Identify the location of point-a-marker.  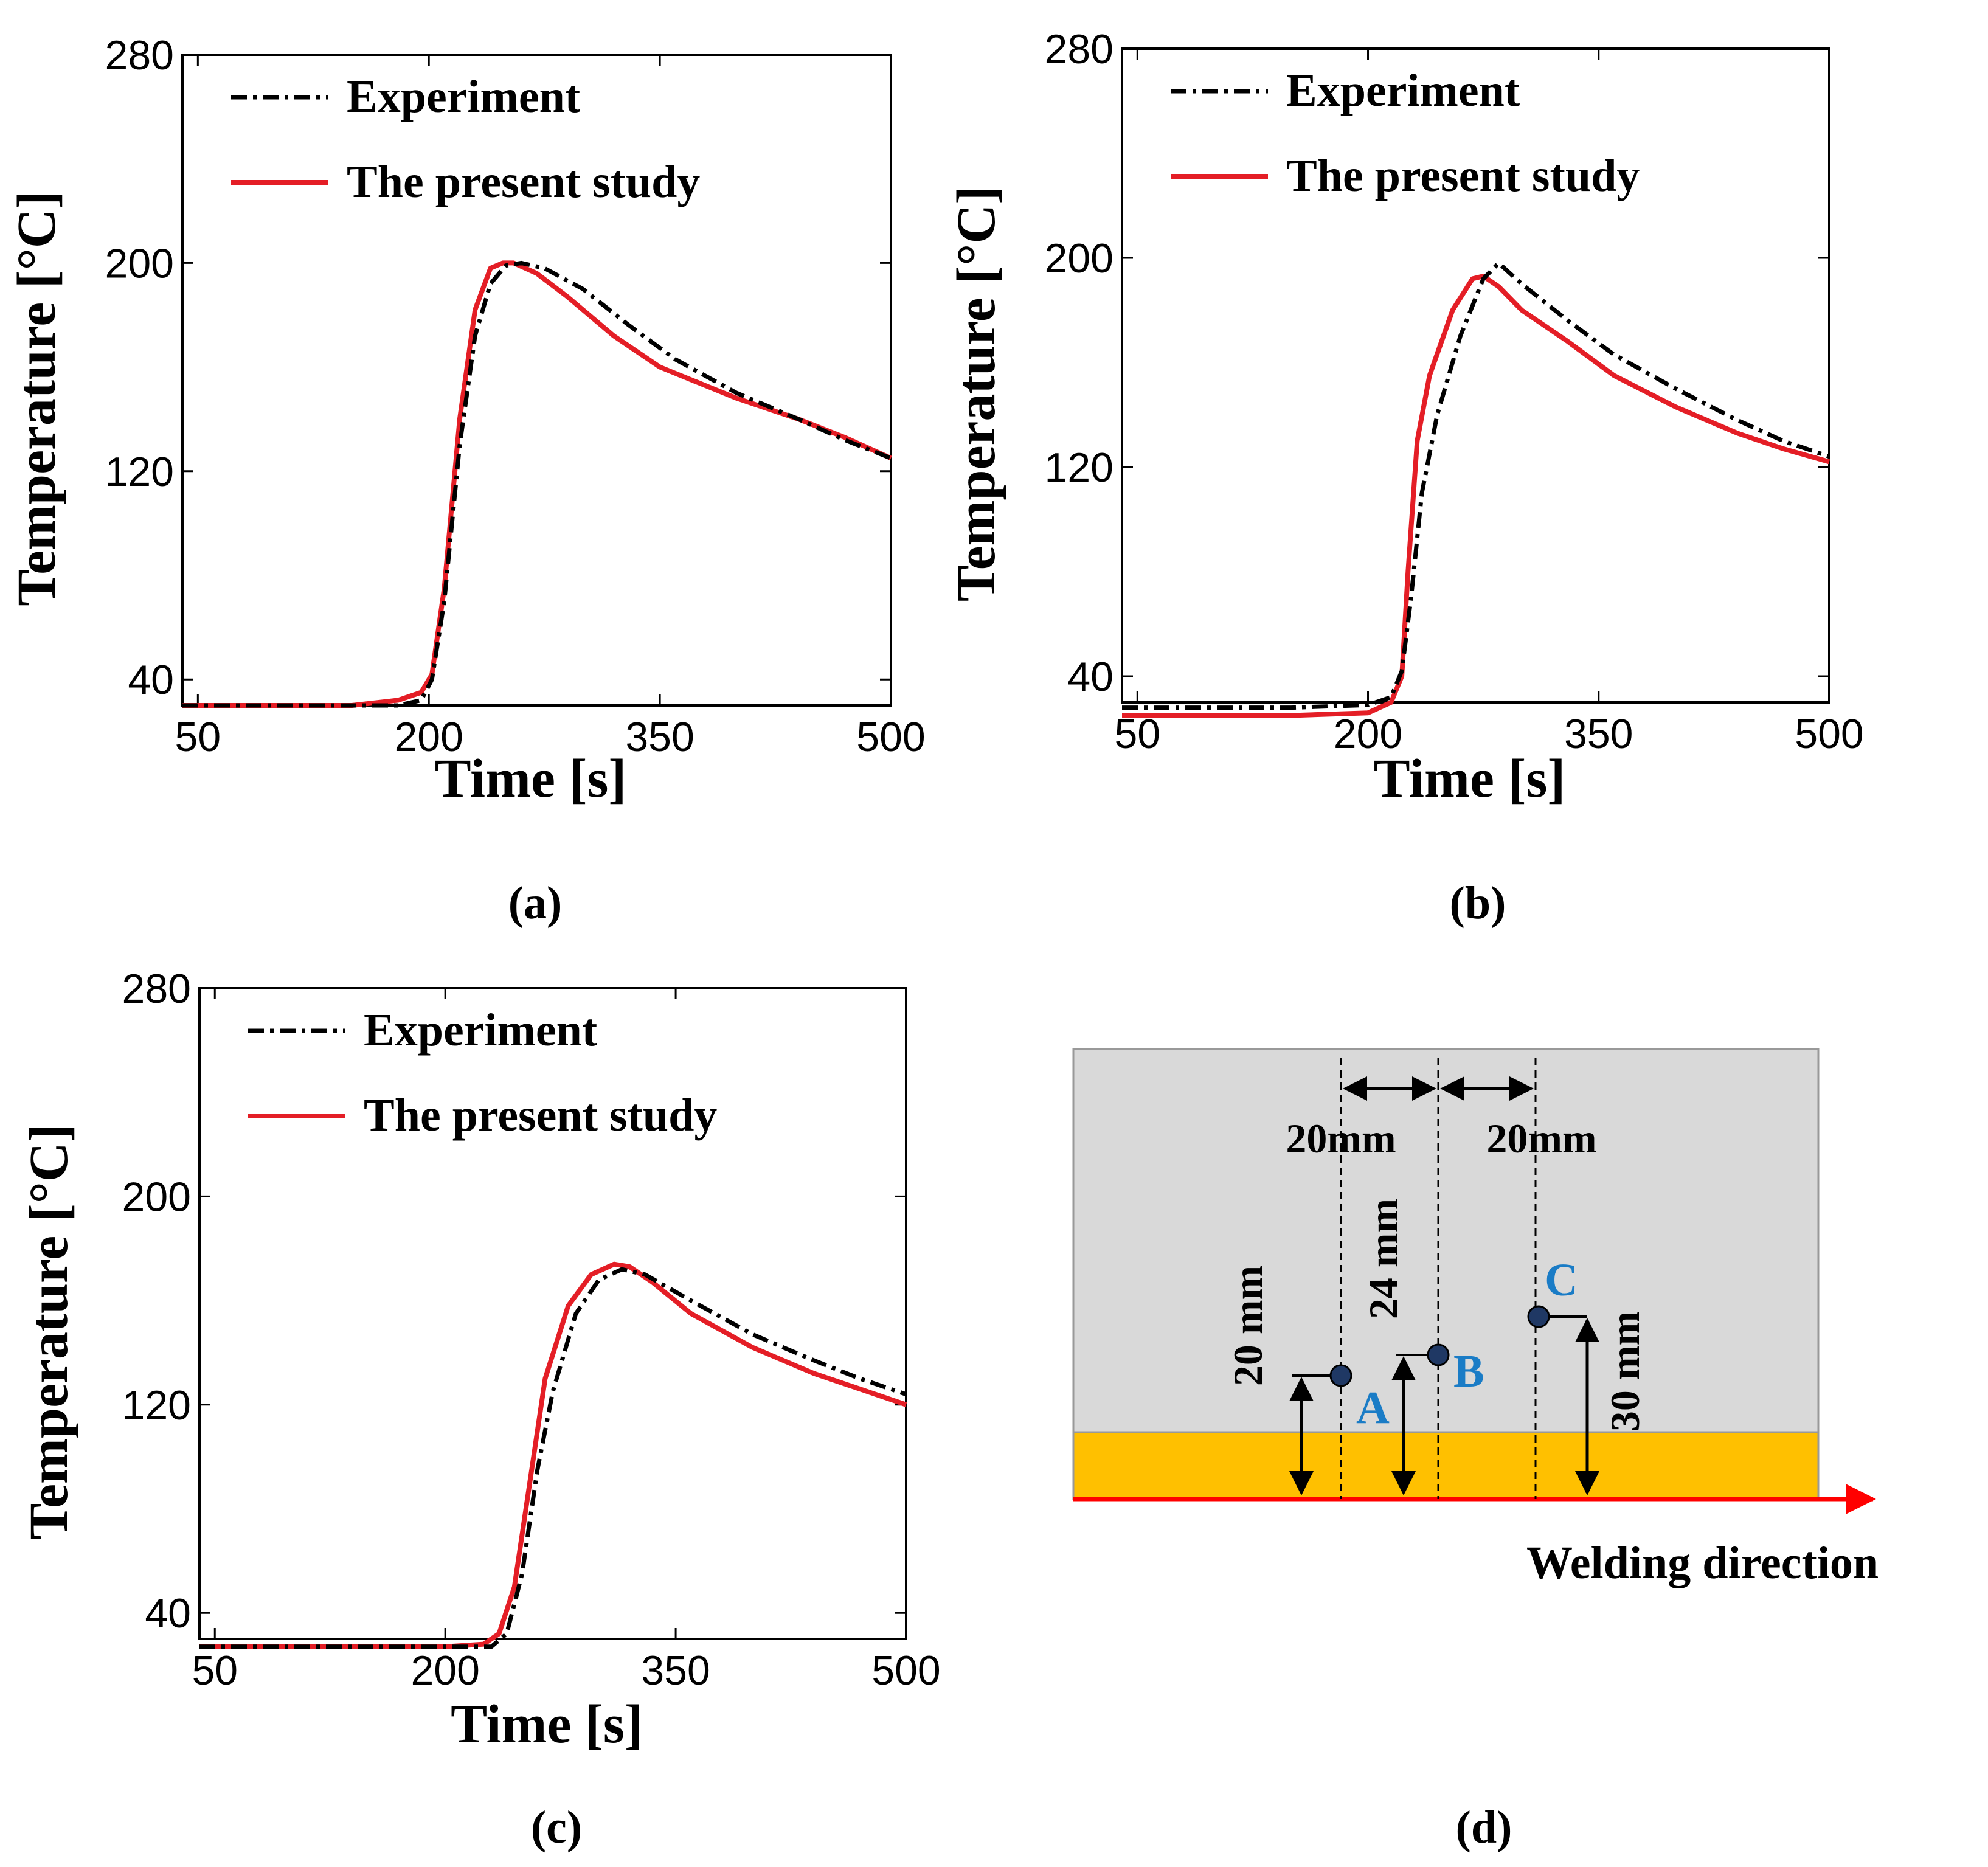
(1340, 1375).